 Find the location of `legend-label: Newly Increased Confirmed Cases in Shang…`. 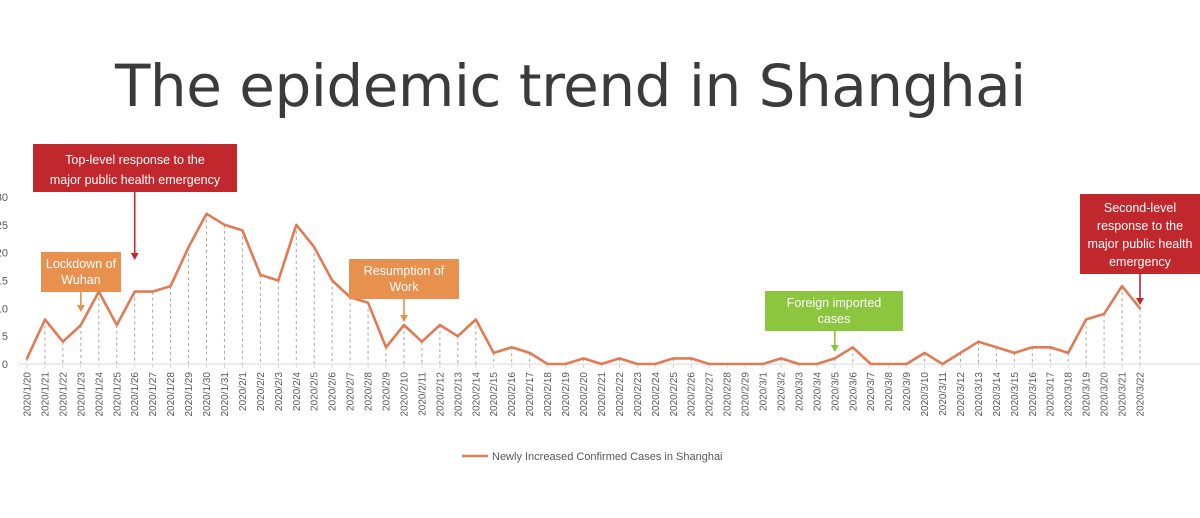

legend-label: Newly Increased Confirmed Cases in Shang… is located at coordinates (607, 457).